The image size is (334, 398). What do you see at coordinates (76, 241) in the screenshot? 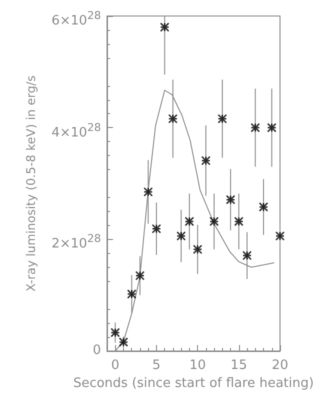
I see `y-tick-label: 2×10$^{28}$` at bounding box center [76, 241].